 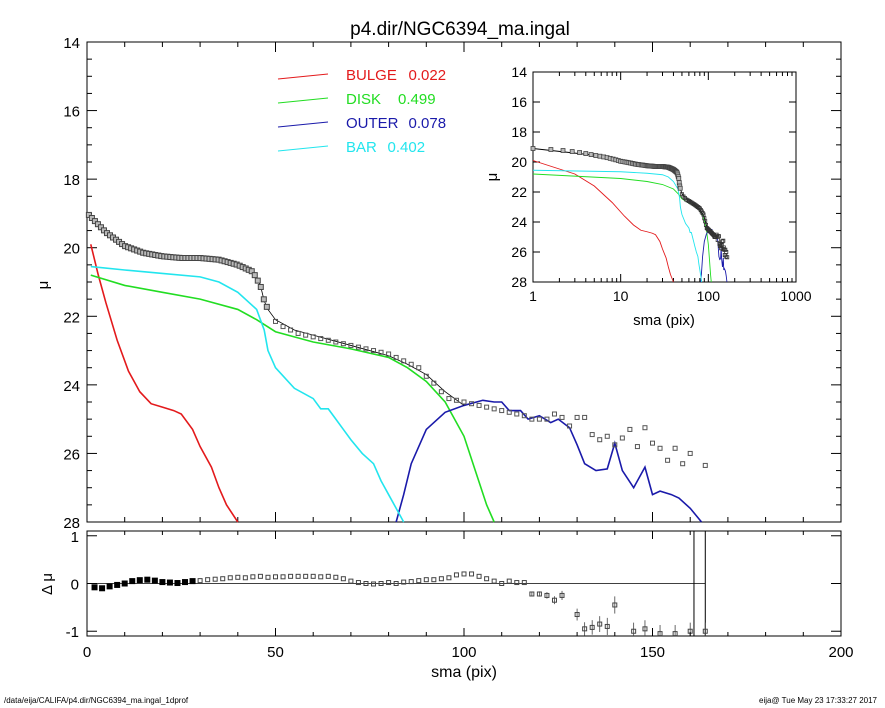 What do you see at coordinates (519, 282) in the screenshot?
I see `inset-y-tick-label: 28` at bounding box center [519, 282].